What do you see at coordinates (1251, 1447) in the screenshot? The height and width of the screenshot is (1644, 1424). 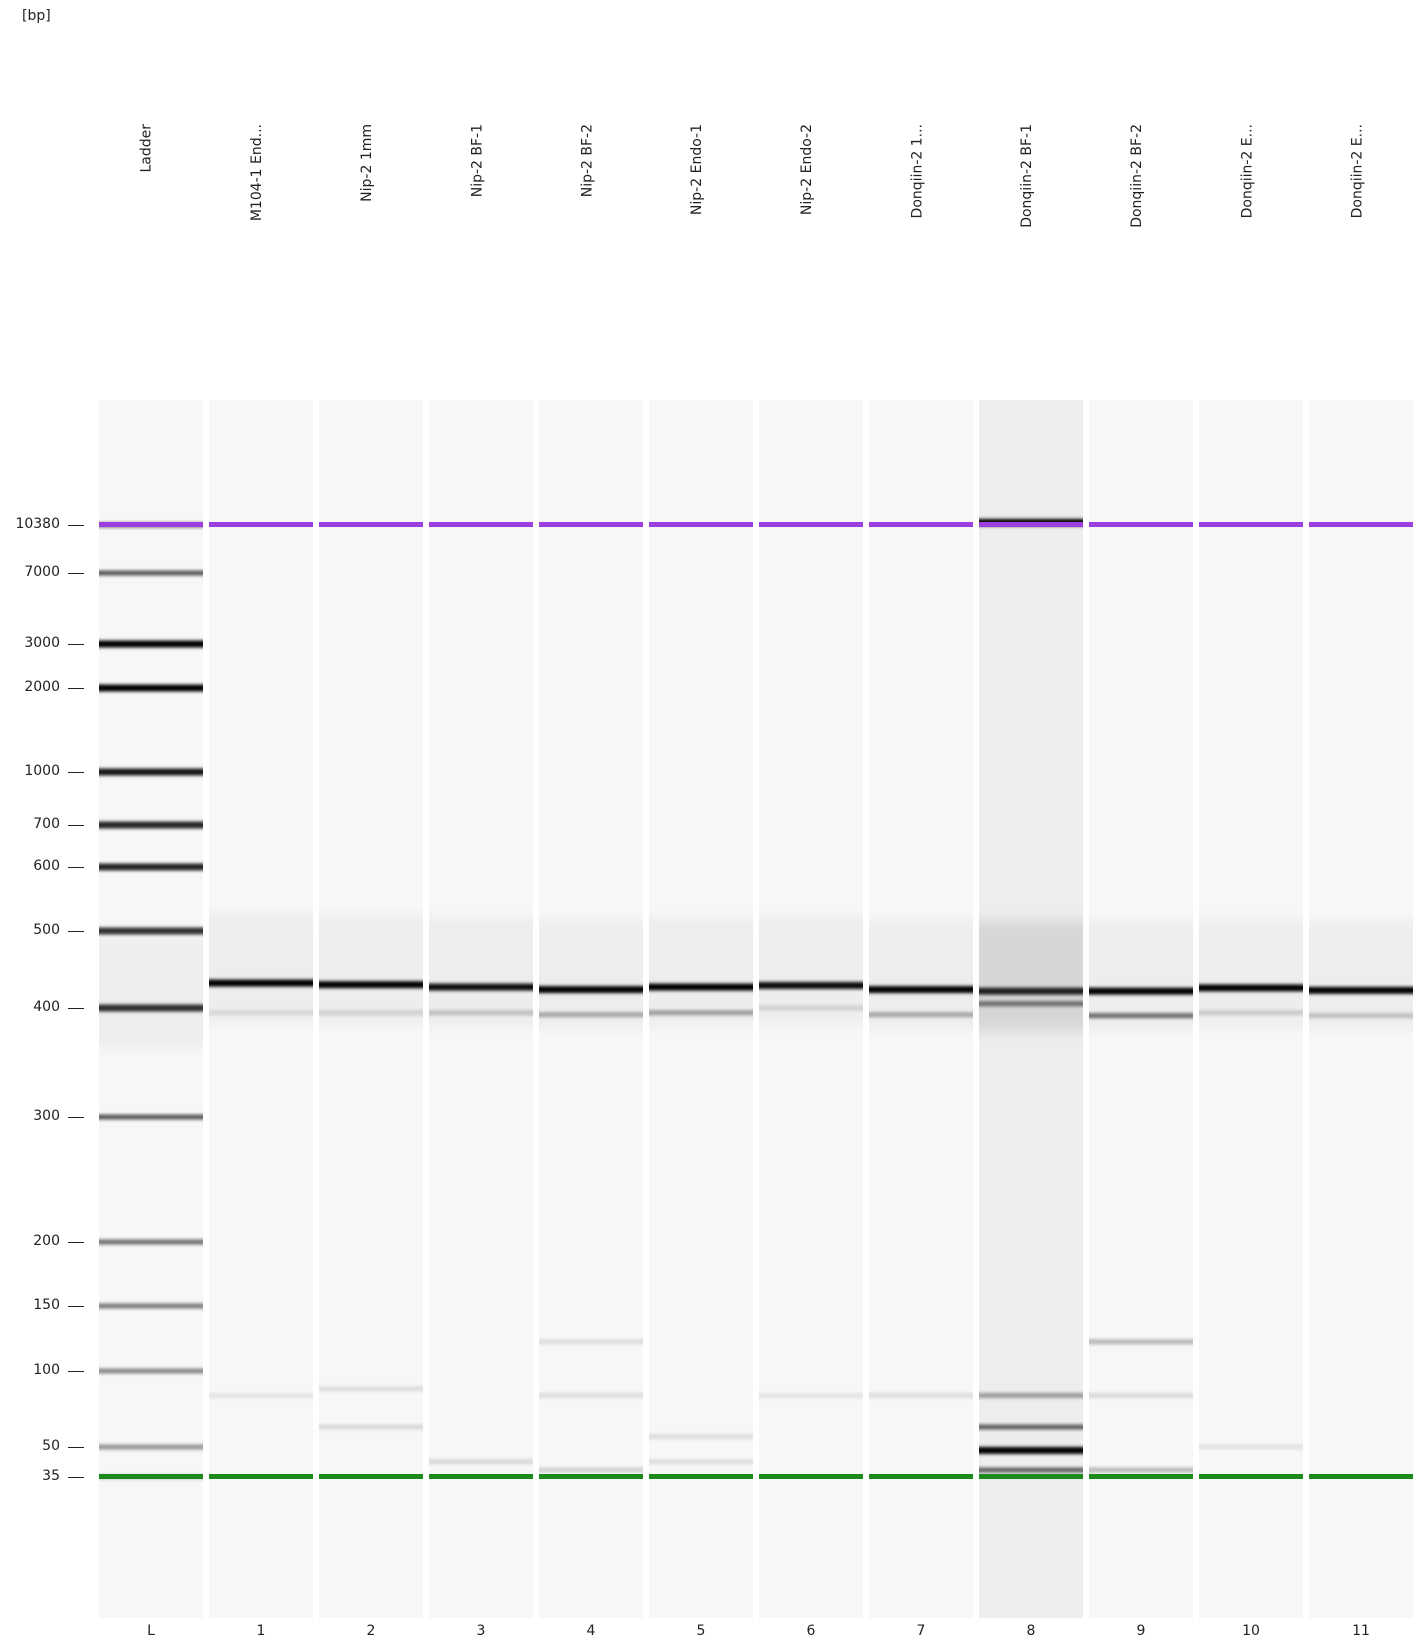 I see `band-lane-10-50bp` at bounding box center [1251, 1447].